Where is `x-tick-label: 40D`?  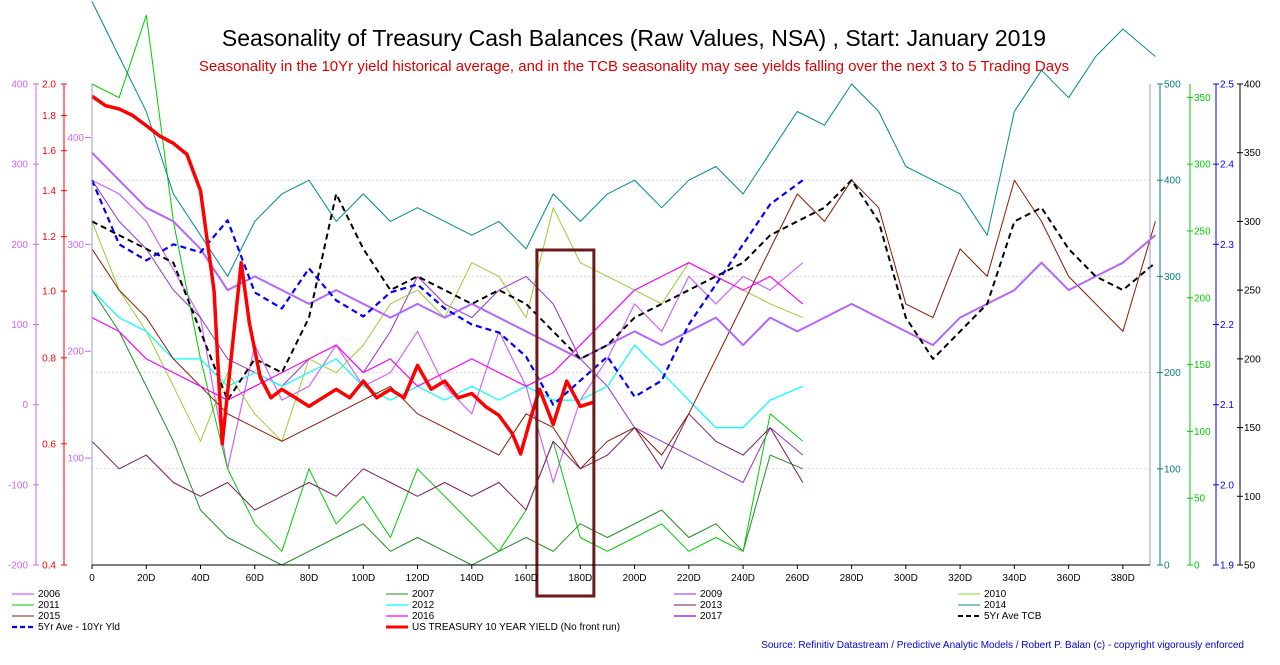 x-tick-label: 40D is located at coordinates (200, 578).